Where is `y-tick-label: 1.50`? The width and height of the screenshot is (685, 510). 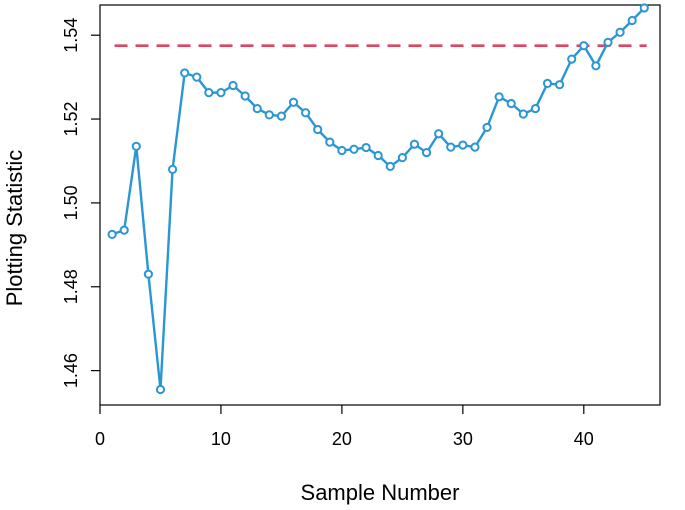
y-tick-label: 1.50 is located at coordinates (71, 202).